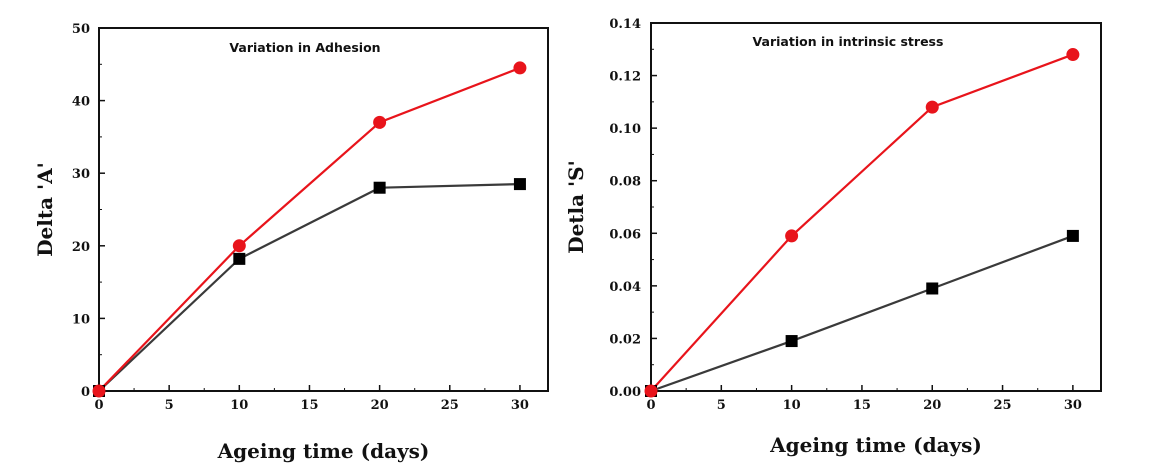  Describe the element at coordinates (45, 209) in the screenshot. I see `y-axis-title: Delta 'A'` at that location.